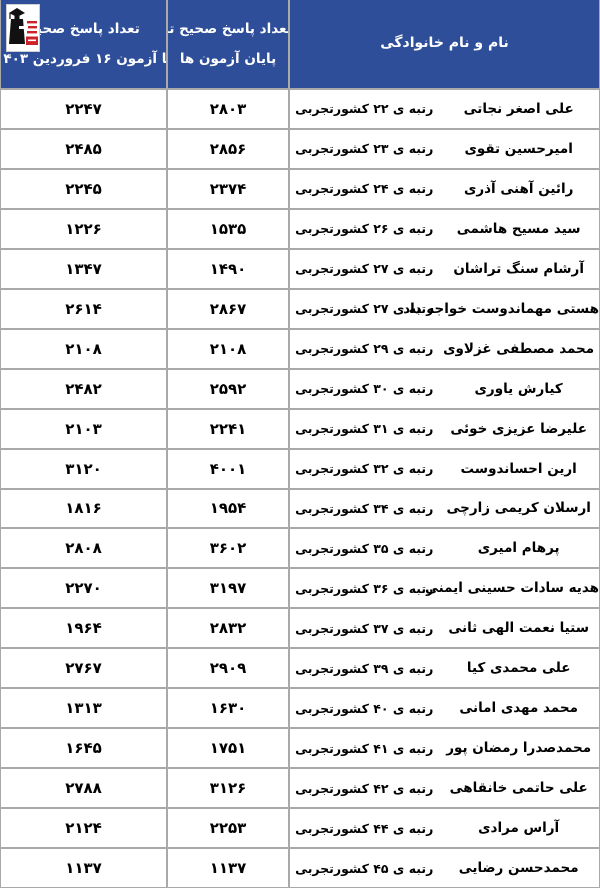 The image size is (600, 888). Describe the element at coordinates (83, 668) in the screenshot. I see `score-until-exam-cell: ۲۷۶۷` at that location.